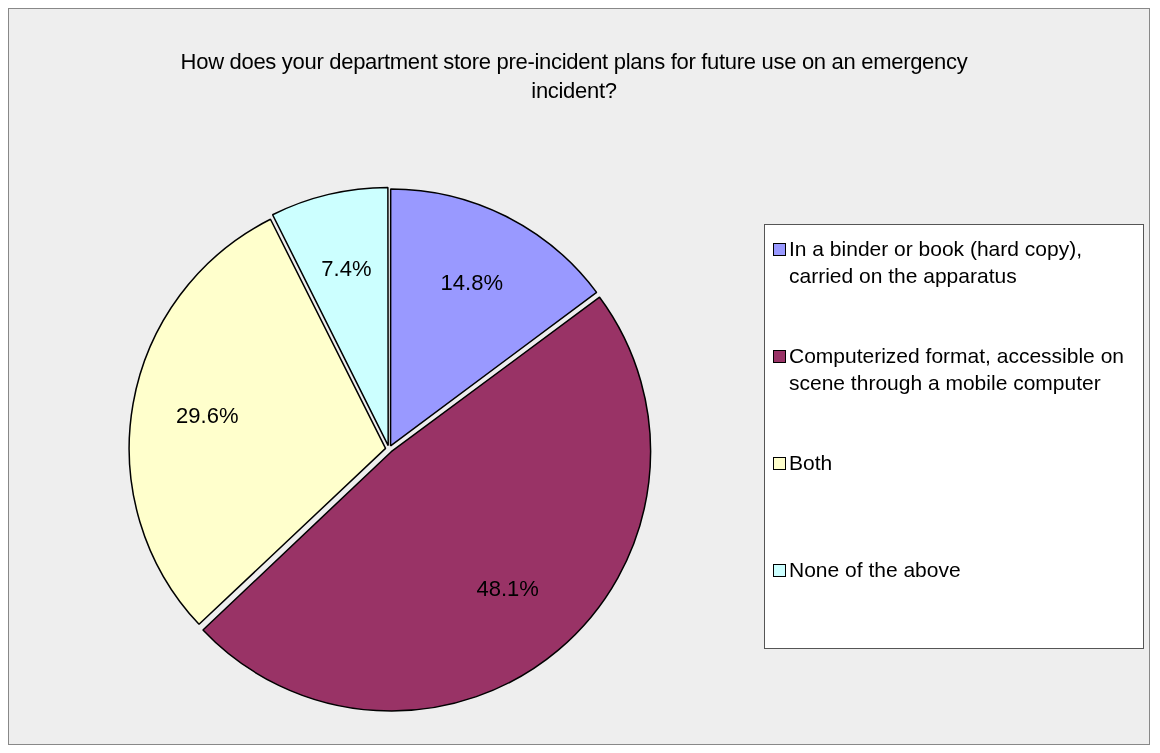 The width and height of the screenshot is (1160, 753). I want to click on data-label: 48.1%, so click(507, 589).